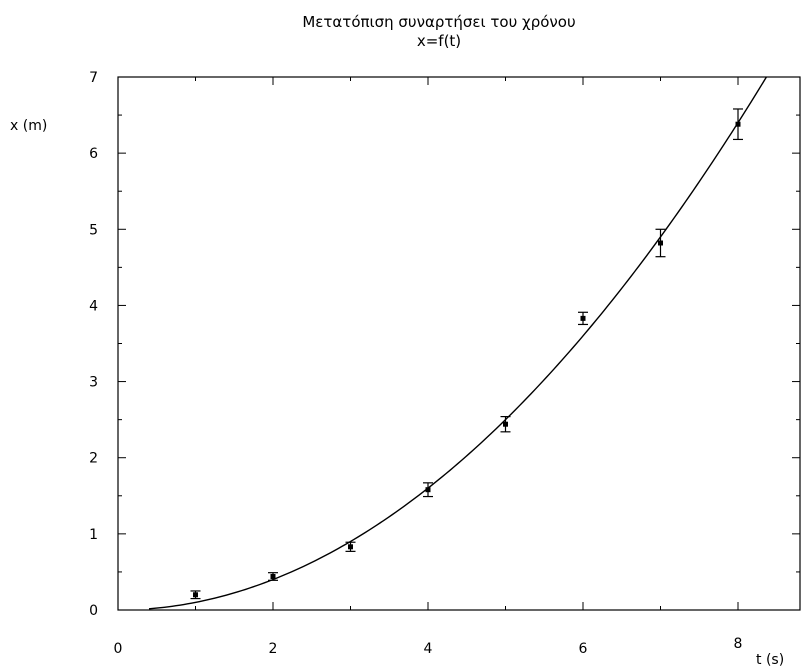 The height and width of the screenshot is (668, 803). Describe the element at coordinates (93, 230) in the screenshot. I see `y-tick-label: 5` at that location.